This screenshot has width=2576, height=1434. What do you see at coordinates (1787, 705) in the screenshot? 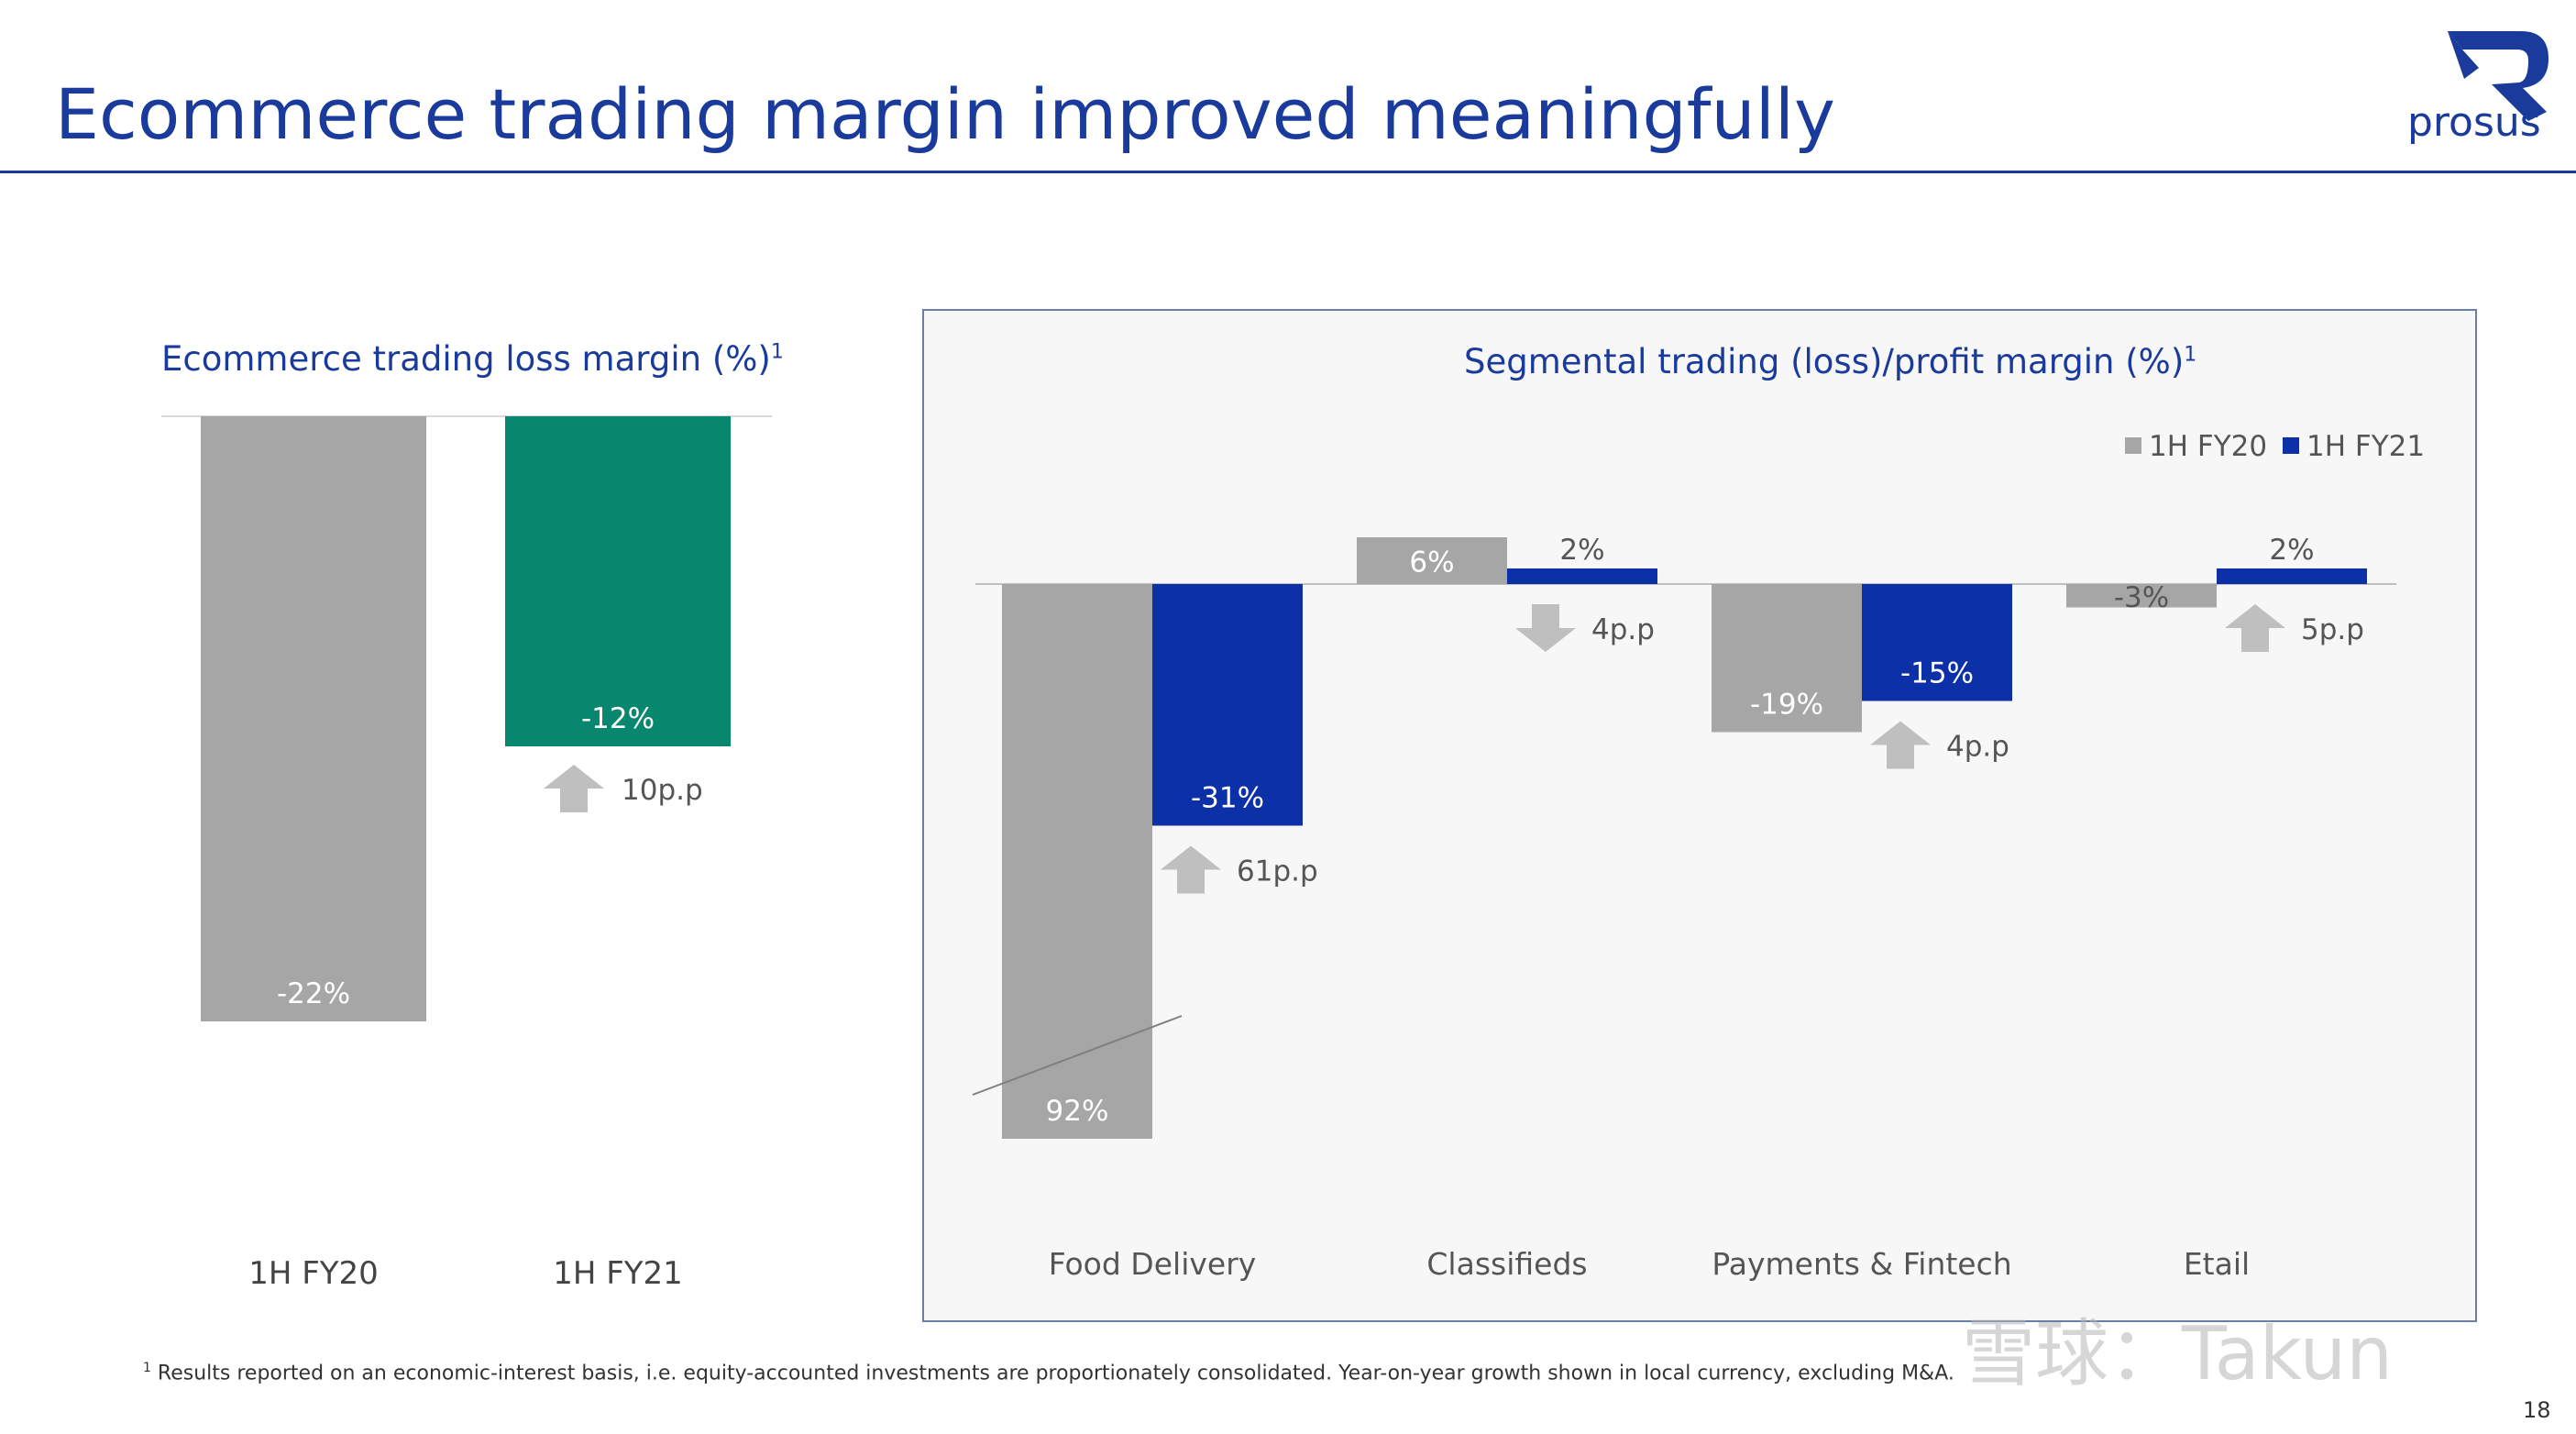
I see `right-data-label-payments-fintech-1h-fy20: -19%` at bounding box center [1787, 705].